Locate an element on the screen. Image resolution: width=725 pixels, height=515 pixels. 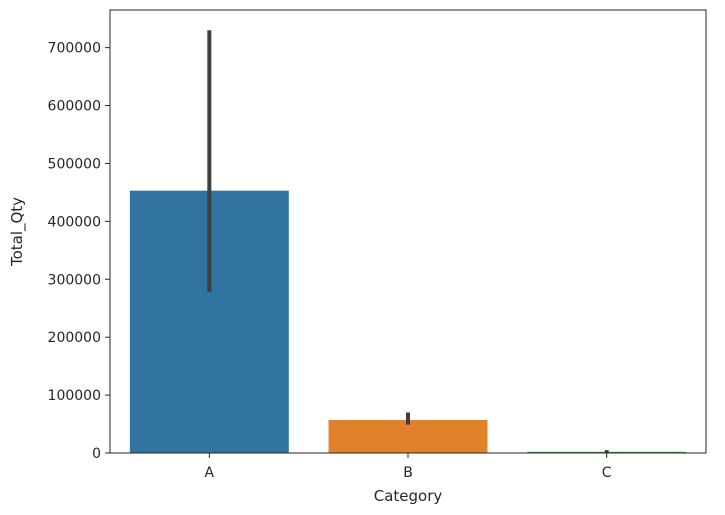
y-tick-label-600000: 600000 is located at coordinates (74, 107).